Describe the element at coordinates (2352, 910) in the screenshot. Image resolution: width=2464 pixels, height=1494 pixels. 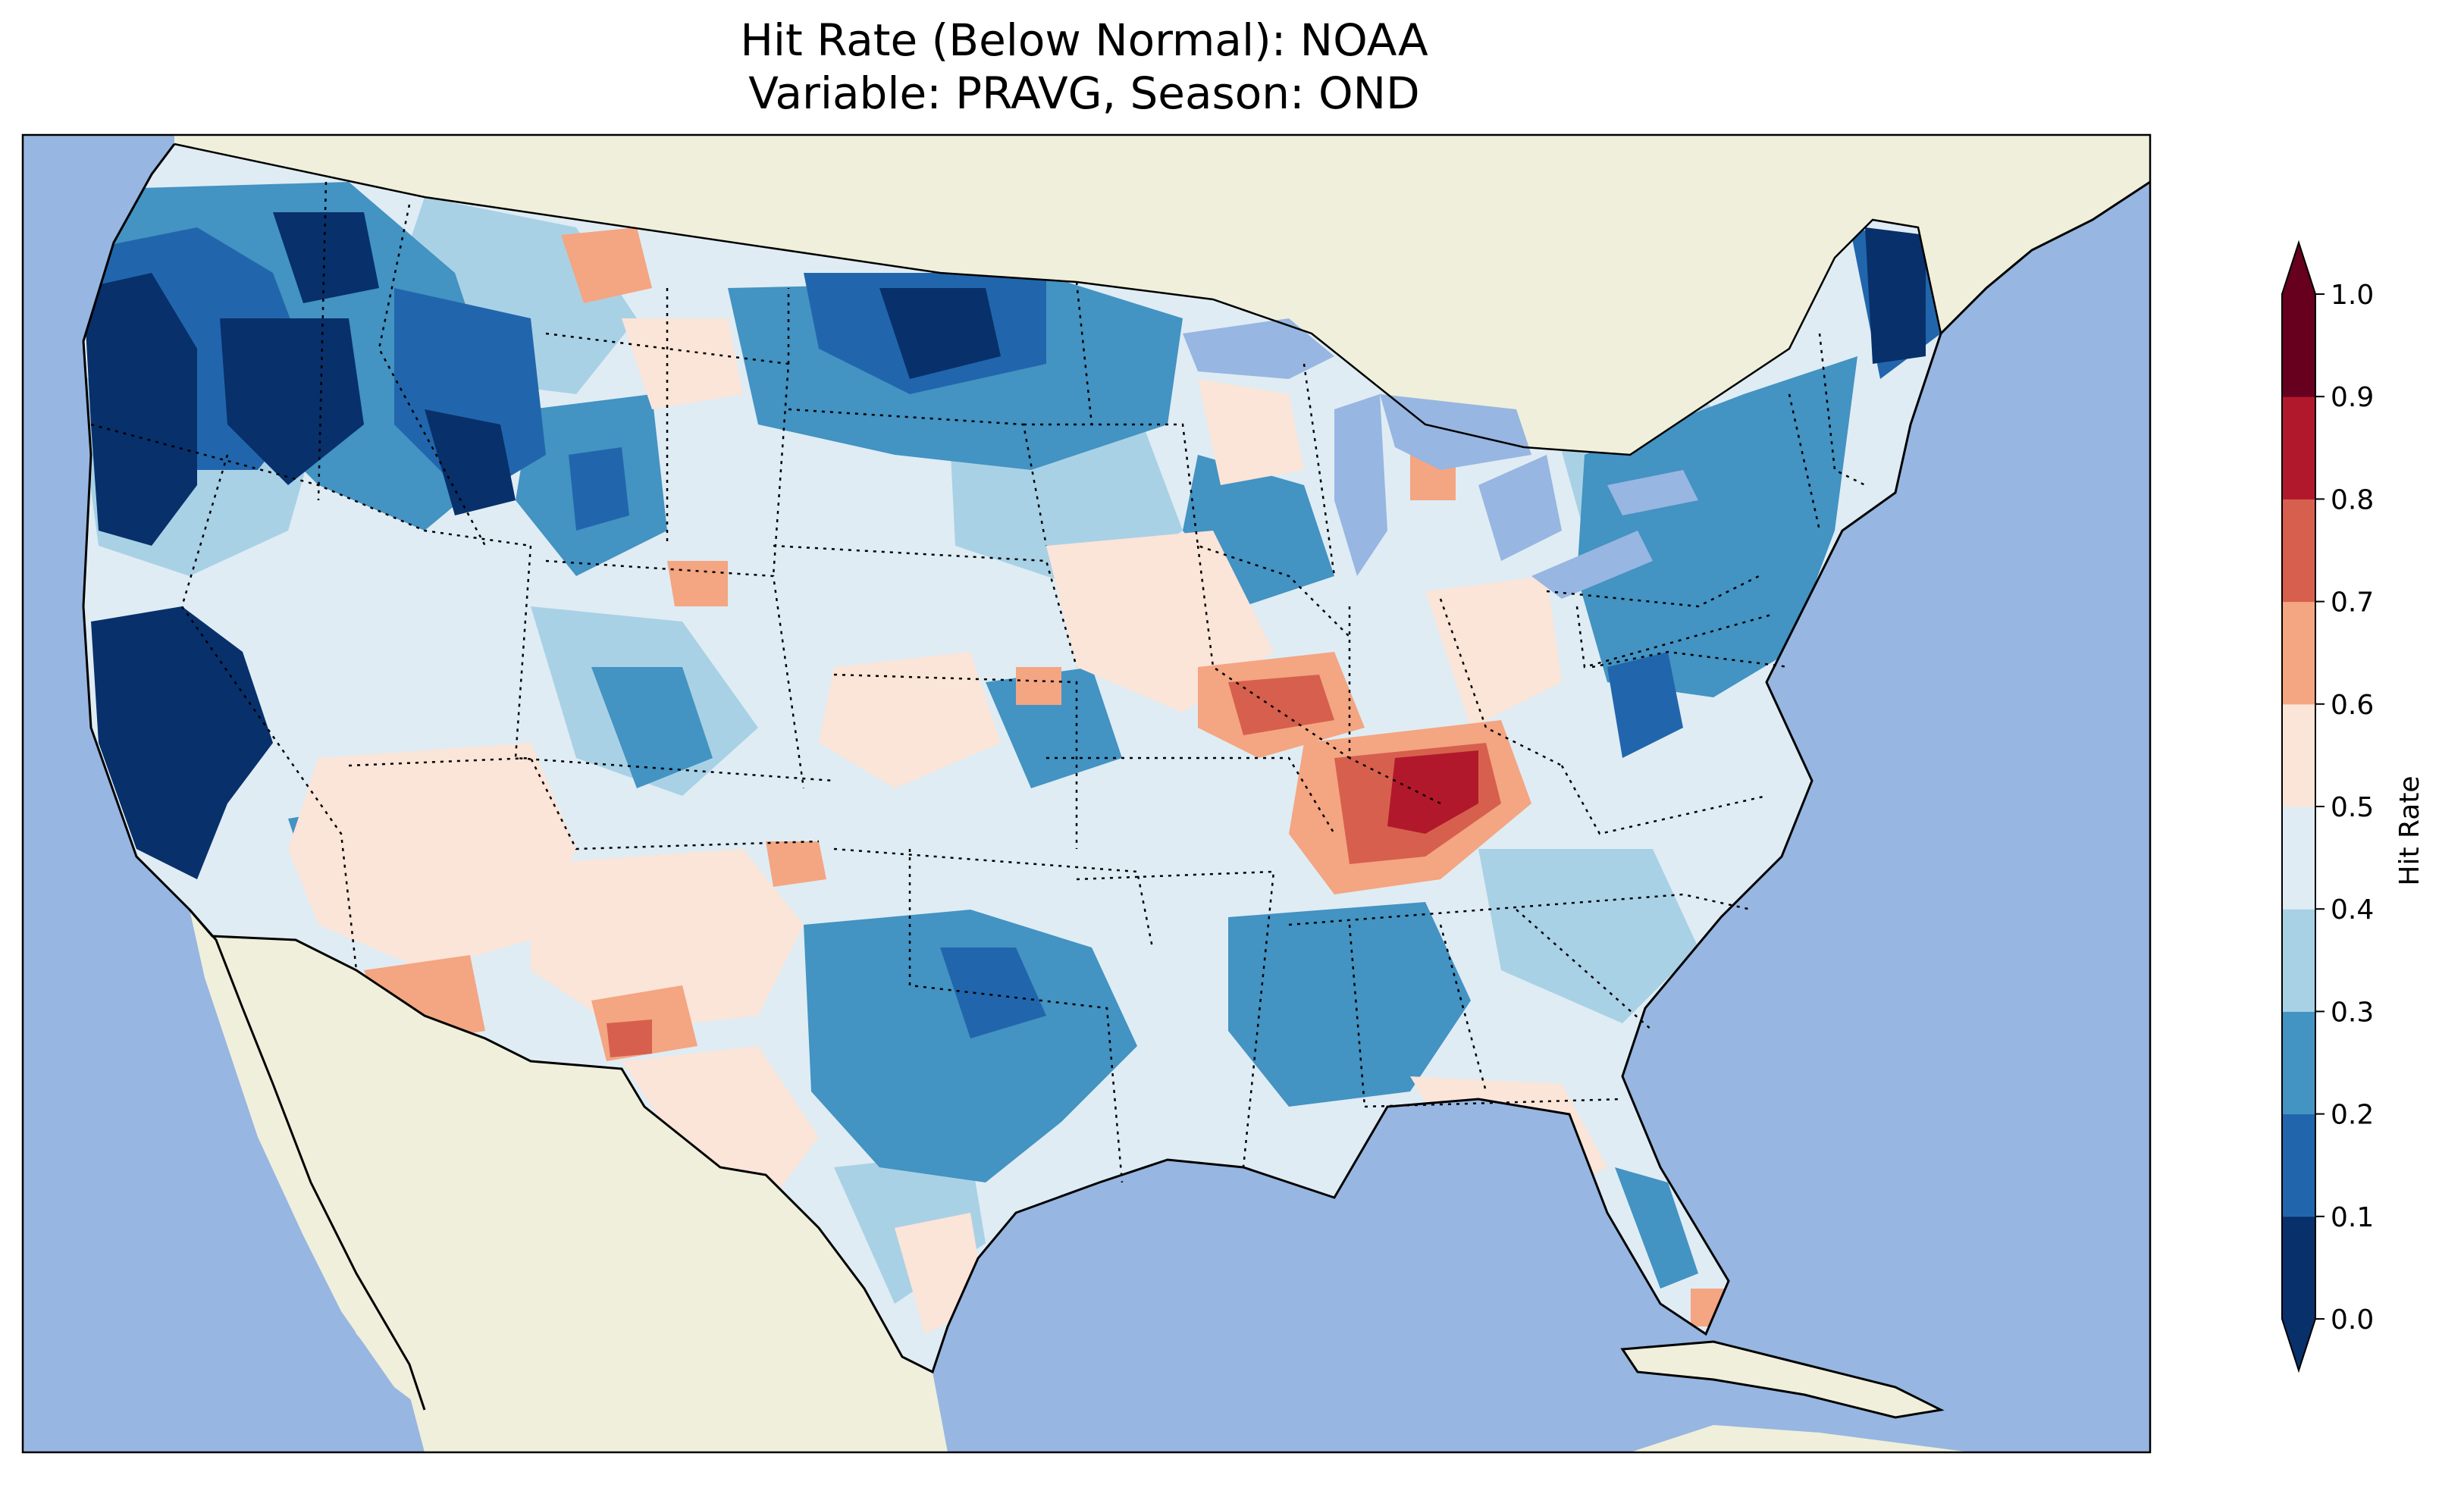
I see `colorbar-tick-label: 0.4` at that location.